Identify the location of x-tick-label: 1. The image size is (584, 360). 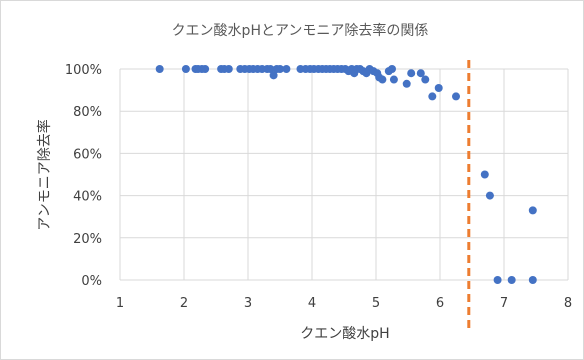
(120, 303).